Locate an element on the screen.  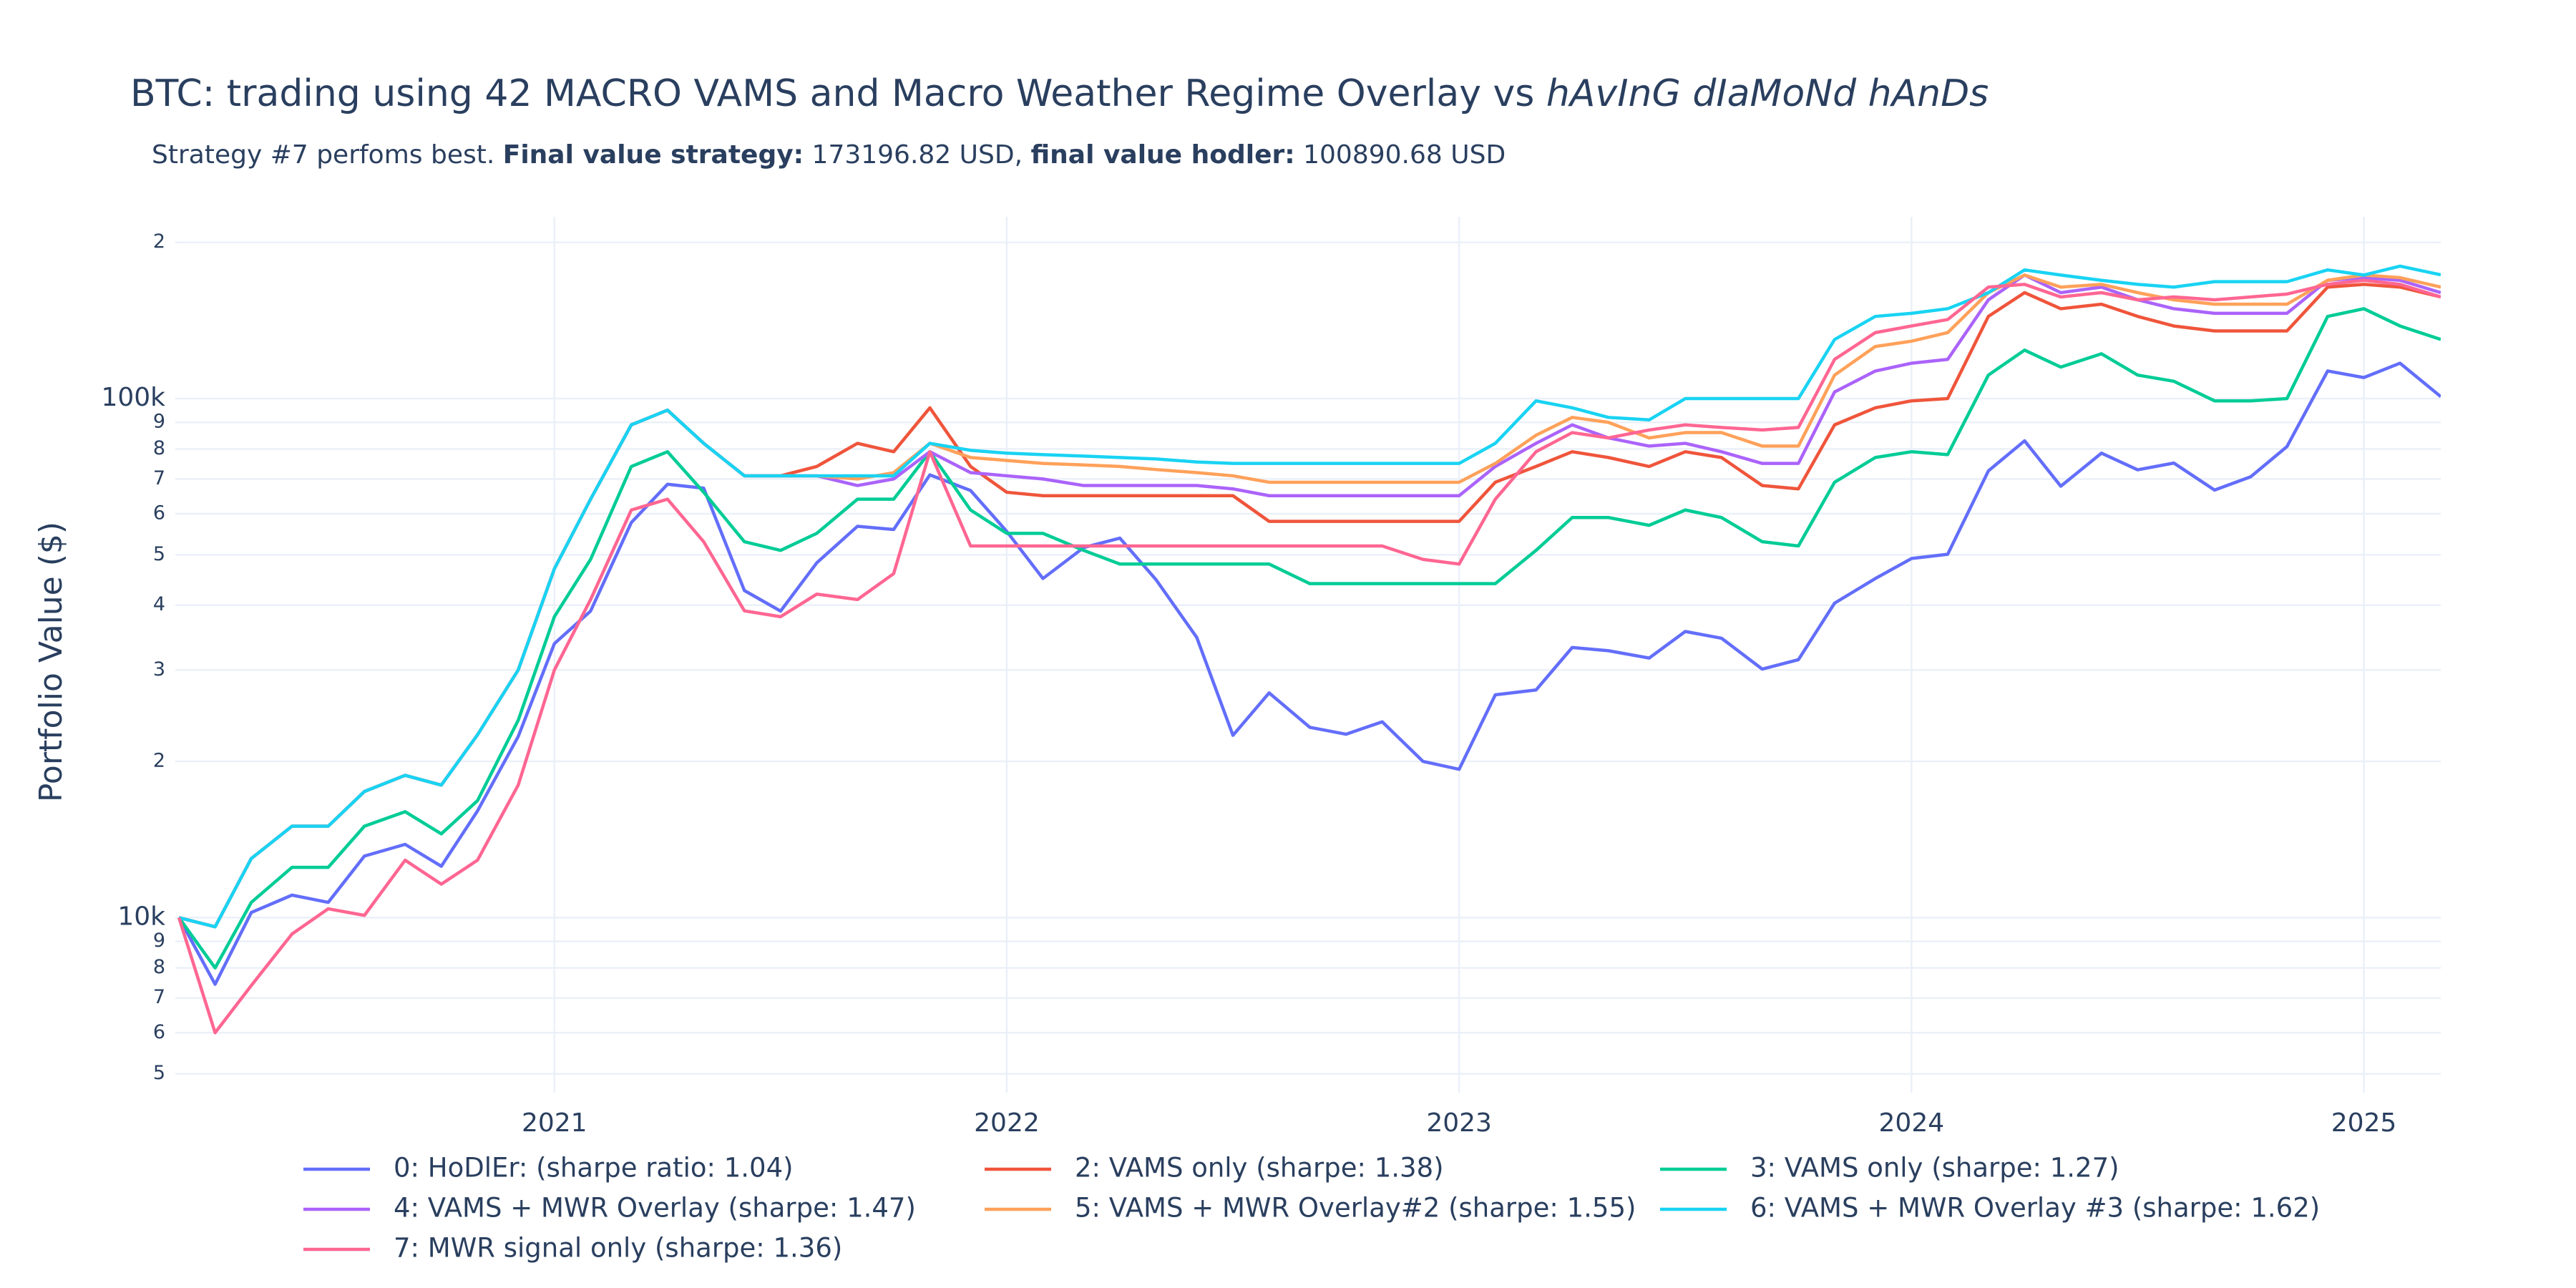
legend-item: 4: VAMS + MWR Overlay (sharpe: 1.47) is located at coordinates (609, 1208).